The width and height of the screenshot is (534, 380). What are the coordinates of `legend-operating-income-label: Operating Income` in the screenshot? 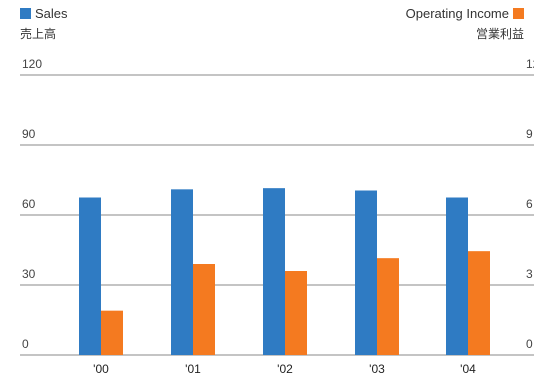 It's located at (457, 13).